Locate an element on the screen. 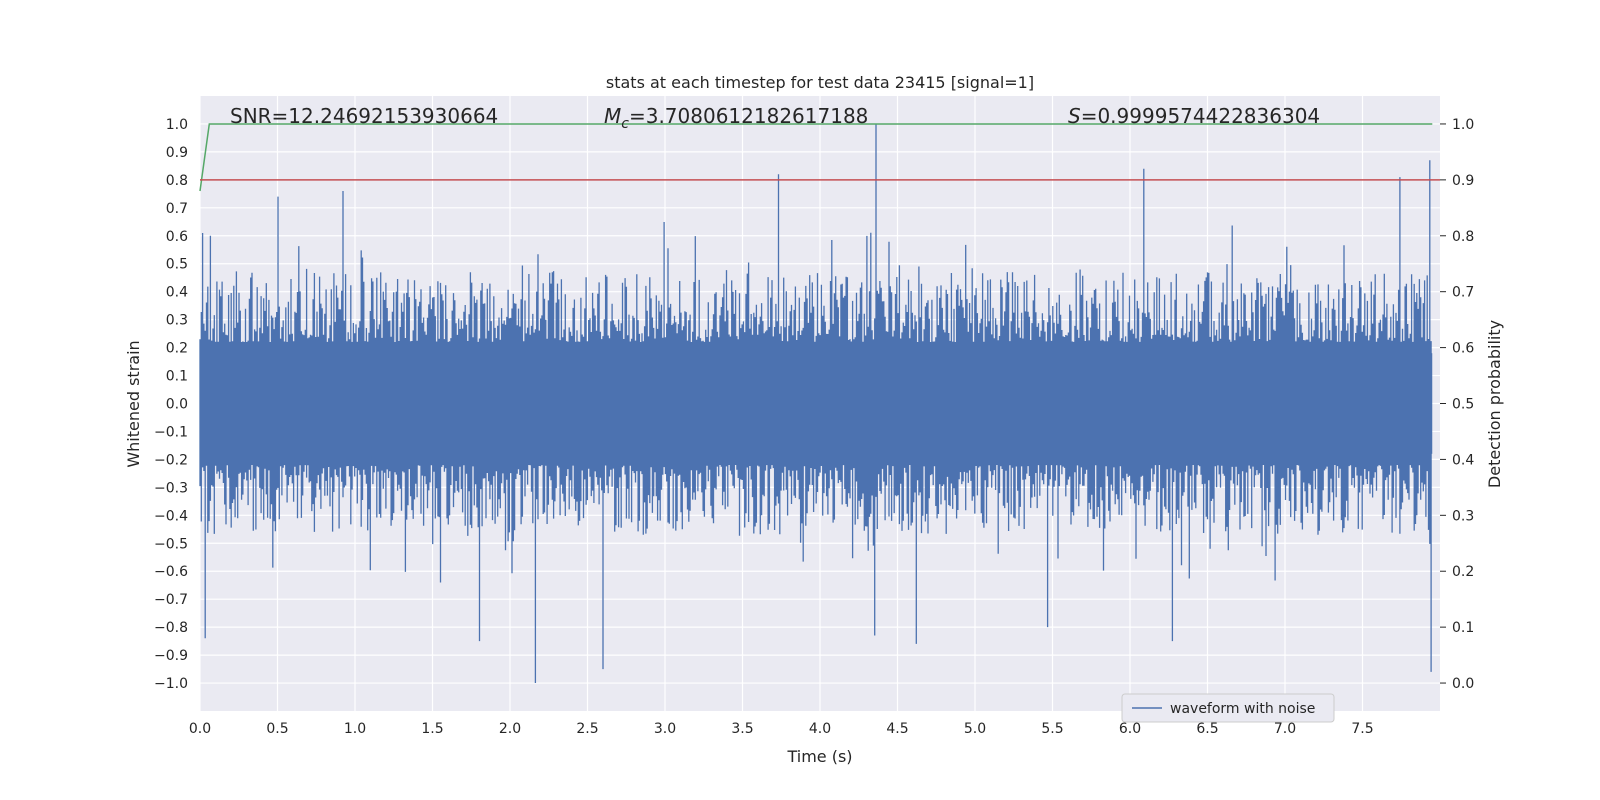  probability-lines is located at coordinates (819, 157).